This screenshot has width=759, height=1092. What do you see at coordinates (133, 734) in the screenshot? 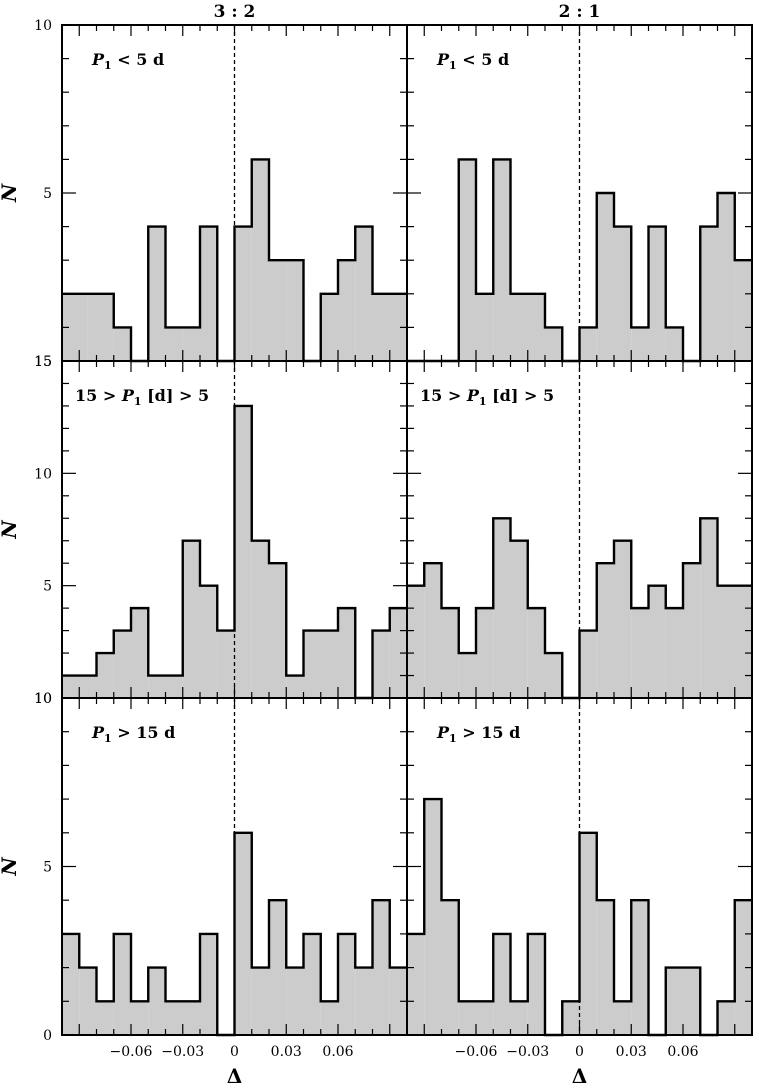
I see `panel-annotation: P1 > 15 d` at bounding box center [133, 734].